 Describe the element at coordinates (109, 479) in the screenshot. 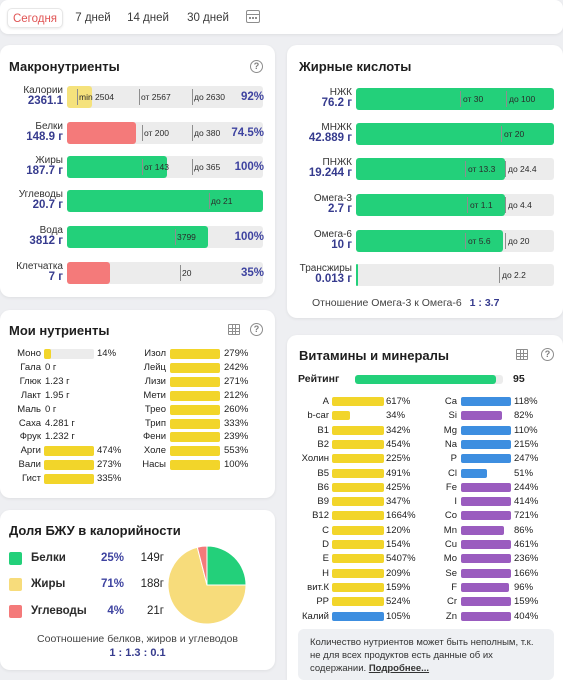

I see `nutrient-value: 335%` at that location.